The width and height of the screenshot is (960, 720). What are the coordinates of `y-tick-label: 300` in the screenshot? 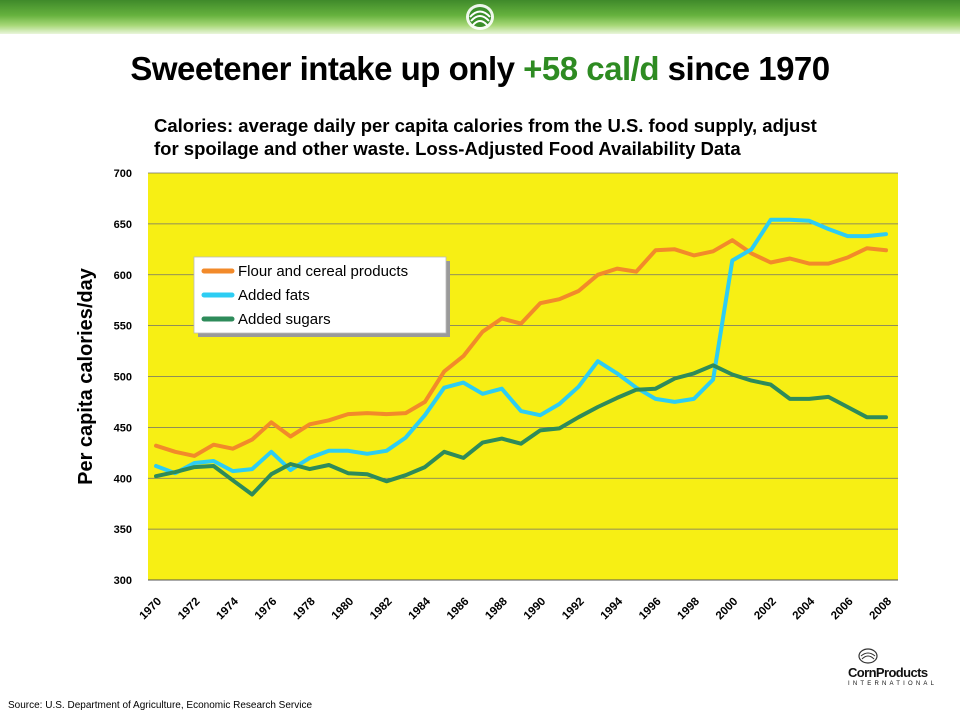 It's located at (123, 581).